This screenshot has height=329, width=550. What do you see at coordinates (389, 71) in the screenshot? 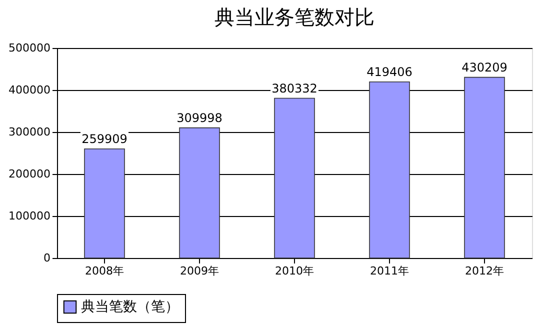
I see `data-label: 419406` at bounding box center [389, 71].